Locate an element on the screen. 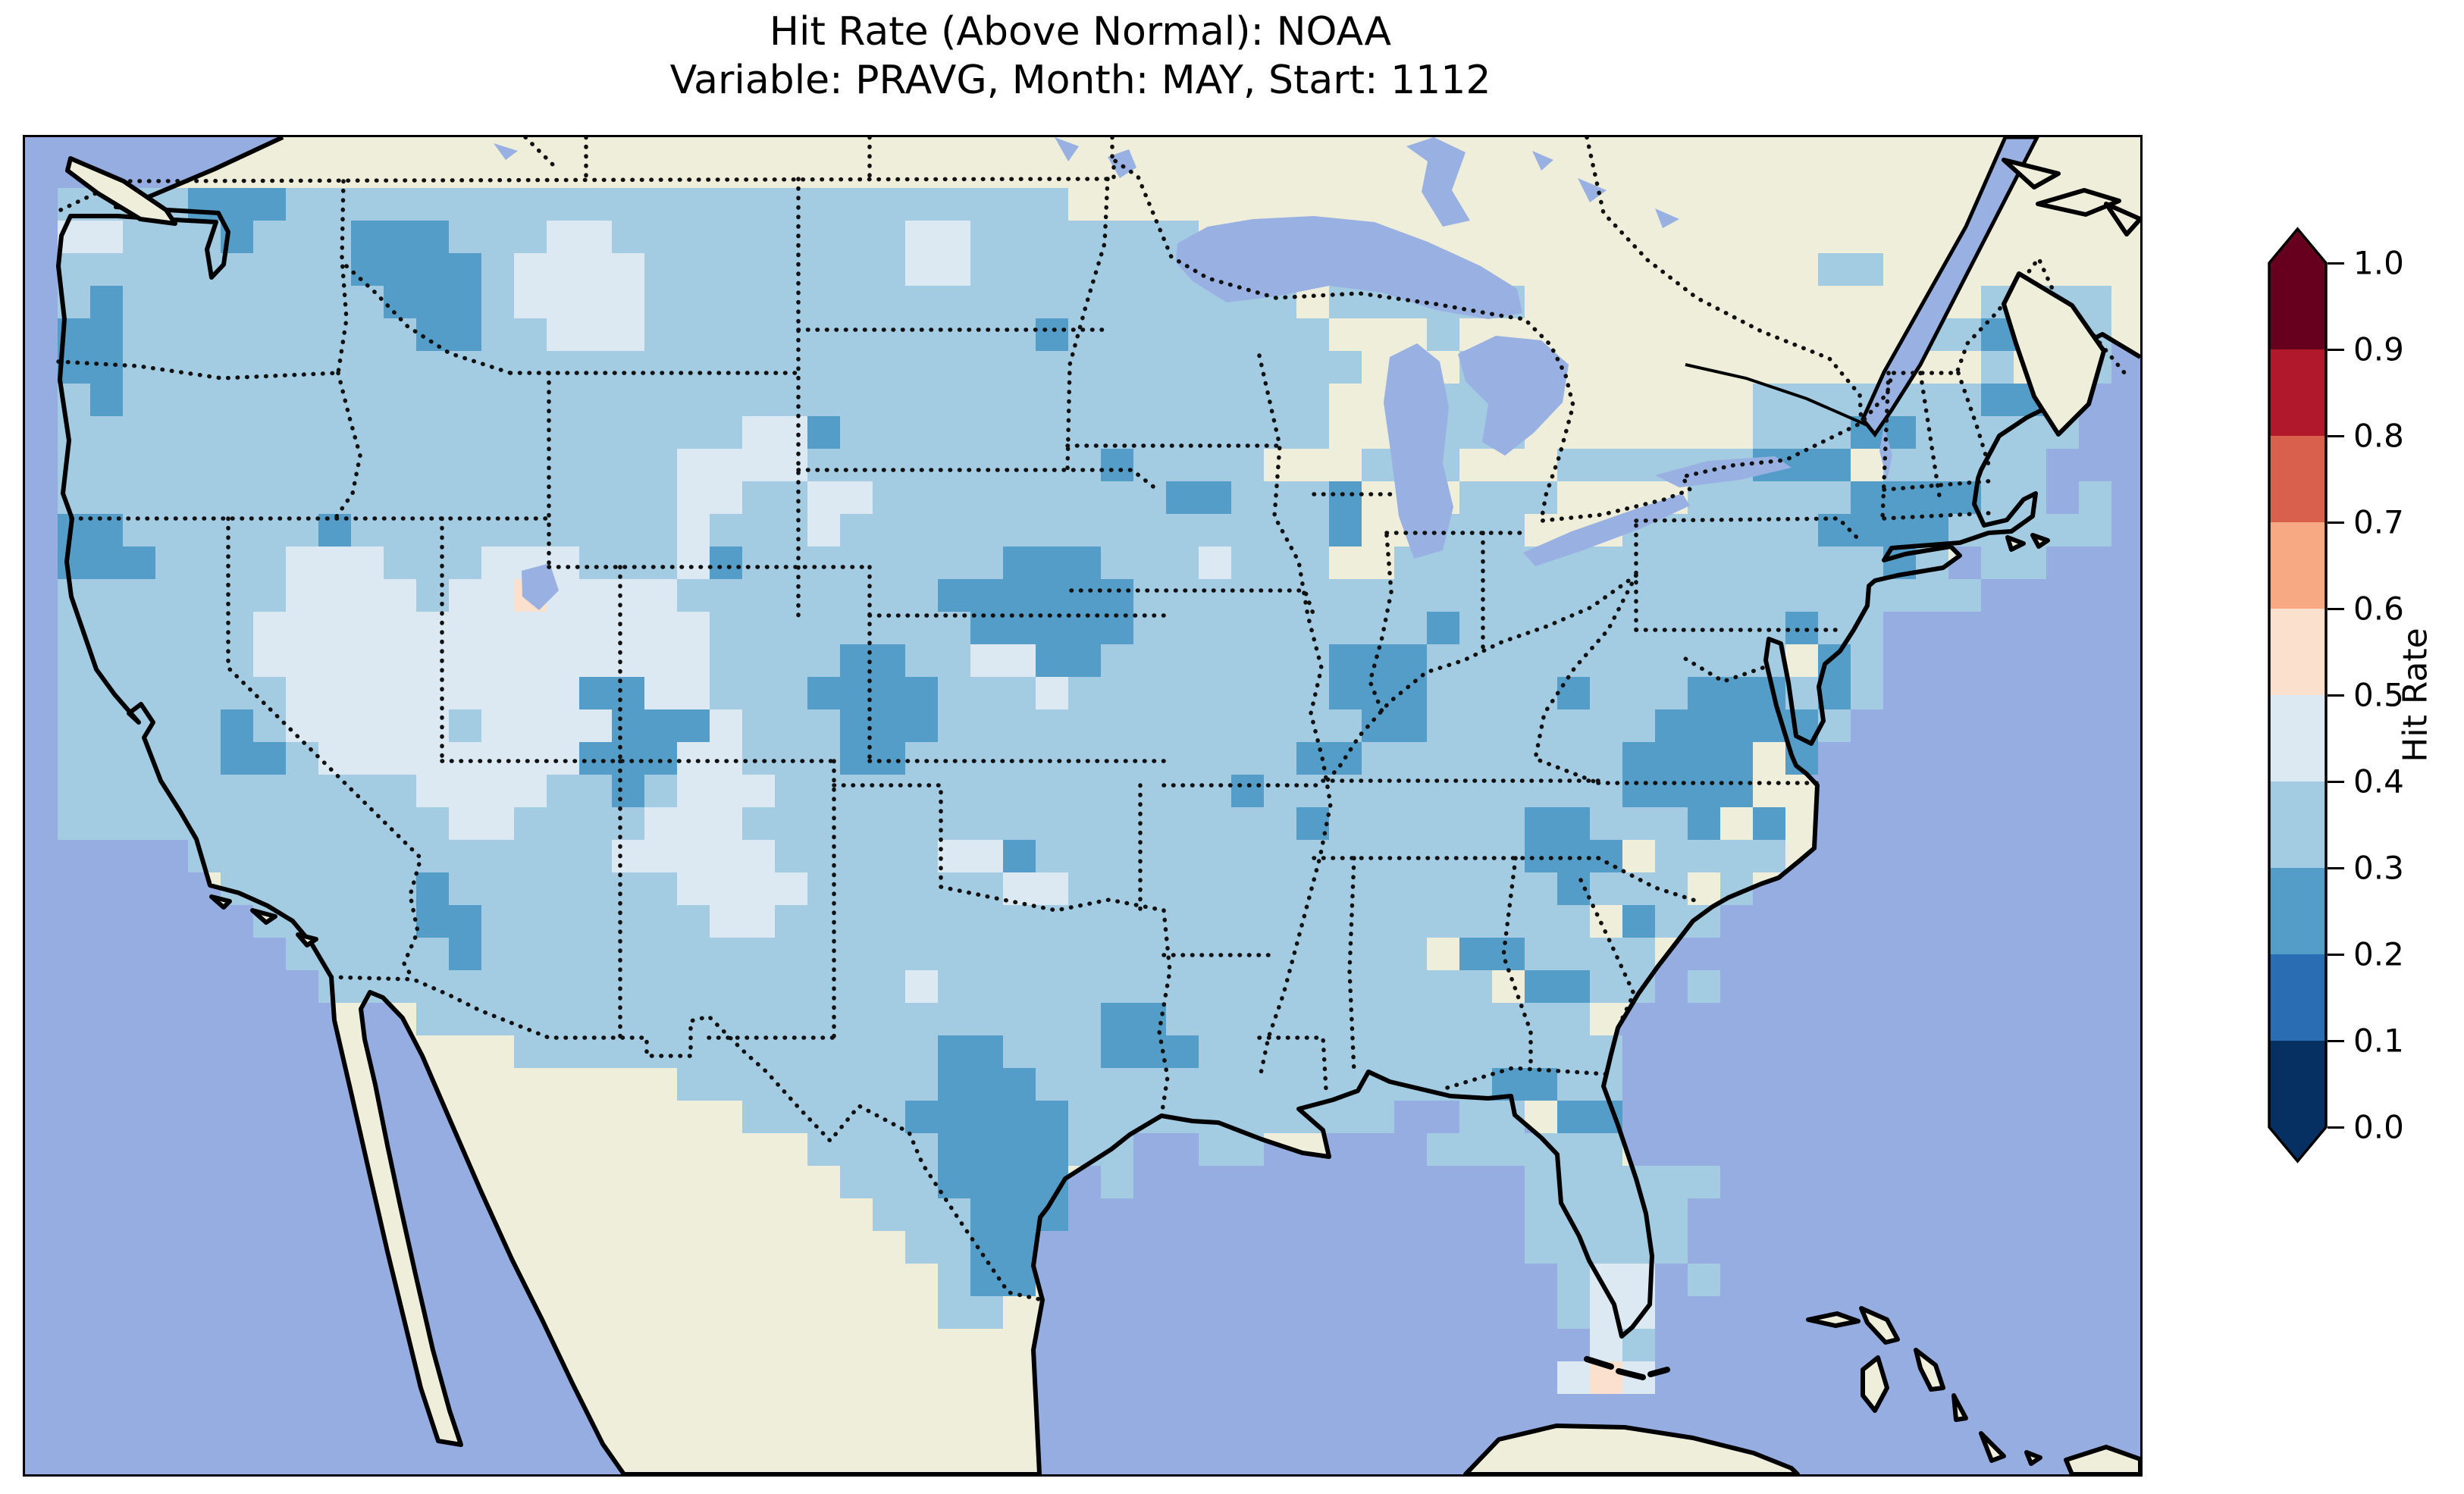 The image size is (2464, 1494). ottawa-river is located at coordinates (1776, 395).